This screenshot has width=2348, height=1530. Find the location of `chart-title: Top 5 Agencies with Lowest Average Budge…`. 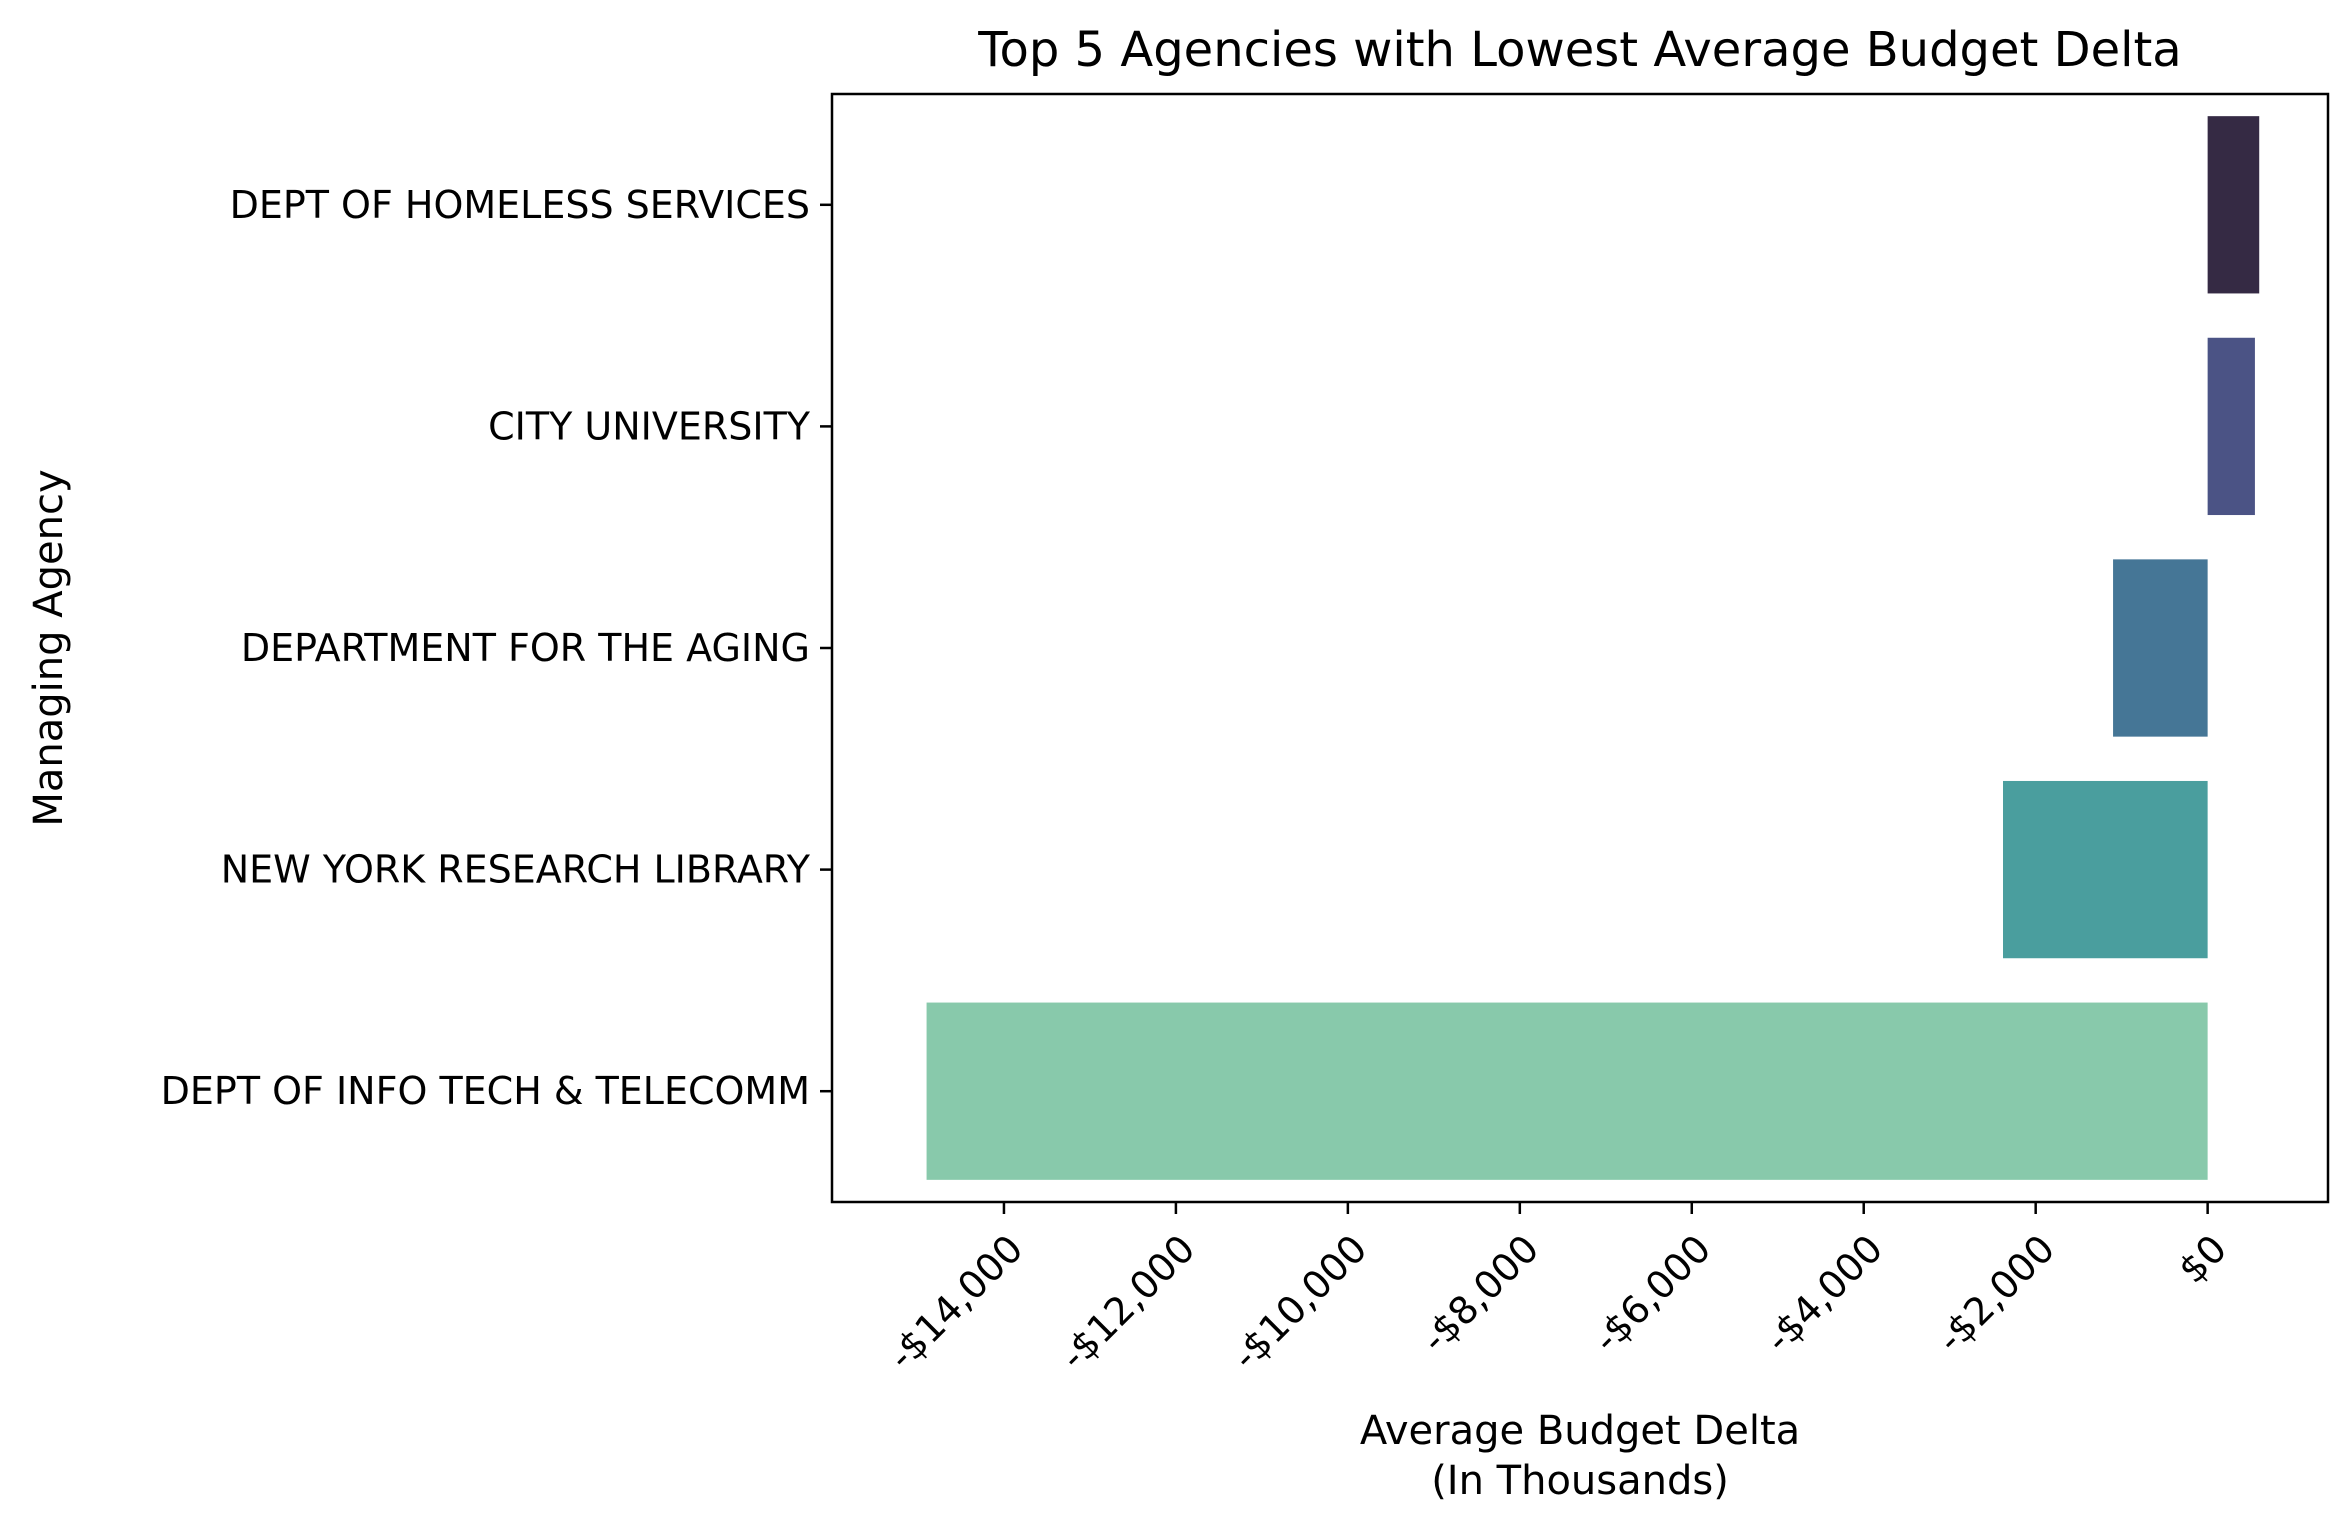

chart-title: Top 5 Agencies with Lowest Average Budge… is located at coordinates (1579, 50).